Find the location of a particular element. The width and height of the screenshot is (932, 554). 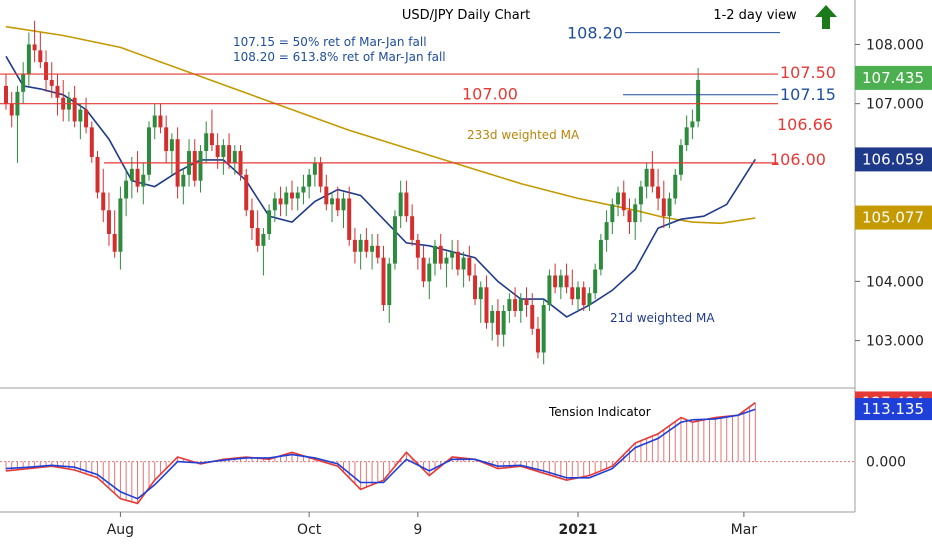

note-line-1: 107.15 = 50% ret of Mar-Jan fall is located at coordinates (330, 42).